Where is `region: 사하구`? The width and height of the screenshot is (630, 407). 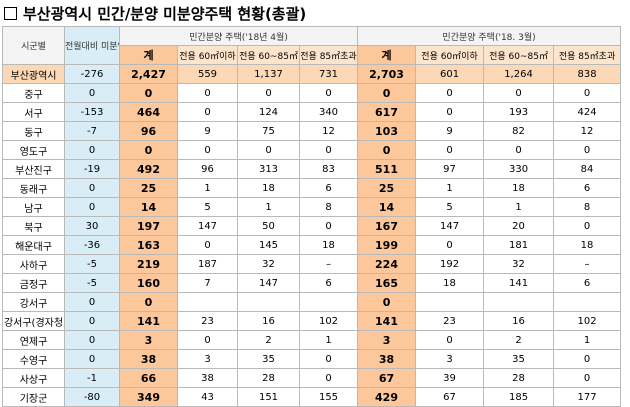
region: 사하구 is located at coordinates (33, 264).